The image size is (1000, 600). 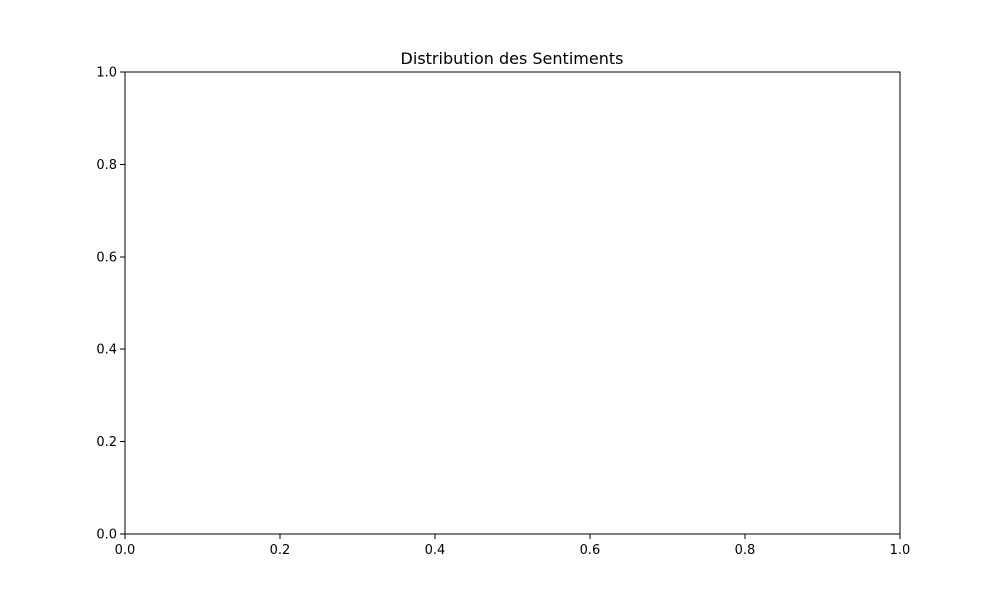 I want to click on x-axis: 0.0 0.2 0.4 0.6 0.8 1.0, so click(x=513, y=546).